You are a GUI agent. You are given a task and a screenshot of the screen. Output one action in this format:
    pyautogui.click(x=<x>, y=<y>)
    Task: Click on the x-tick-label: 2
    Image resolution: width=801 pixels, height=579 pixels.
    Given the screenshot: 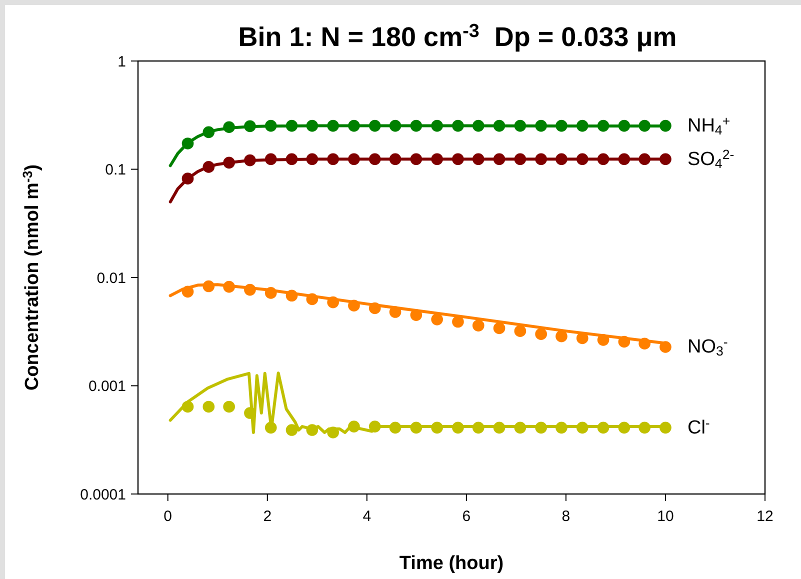 What is the action you would take?
    pyautogui.click(x=267, y=516)
    